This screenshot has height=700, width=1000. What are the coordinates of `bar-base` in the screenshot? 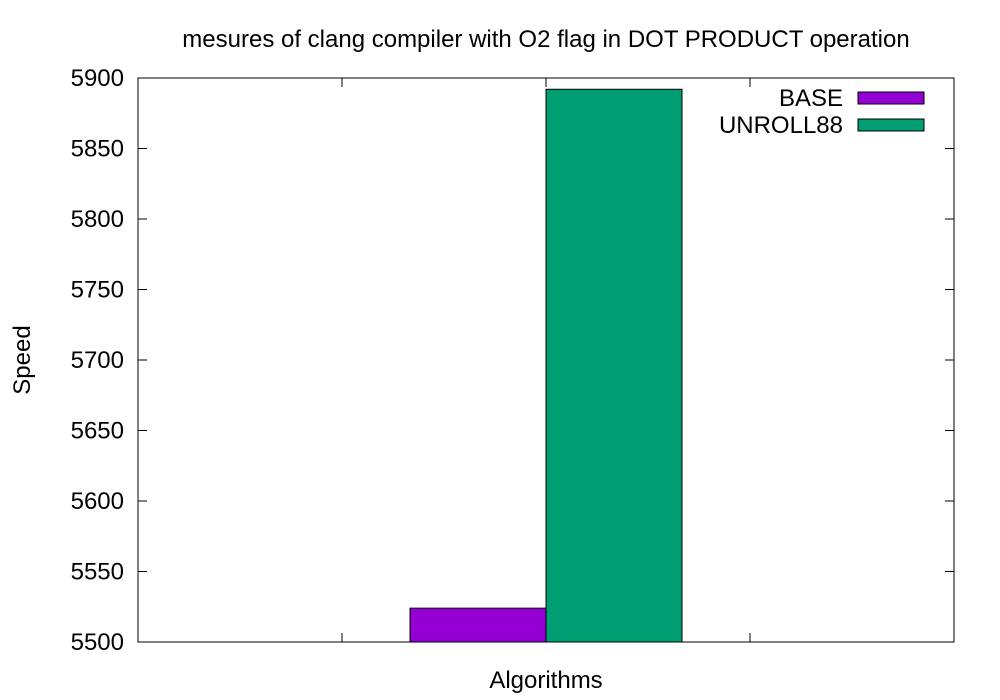 It's located at (478, 625).